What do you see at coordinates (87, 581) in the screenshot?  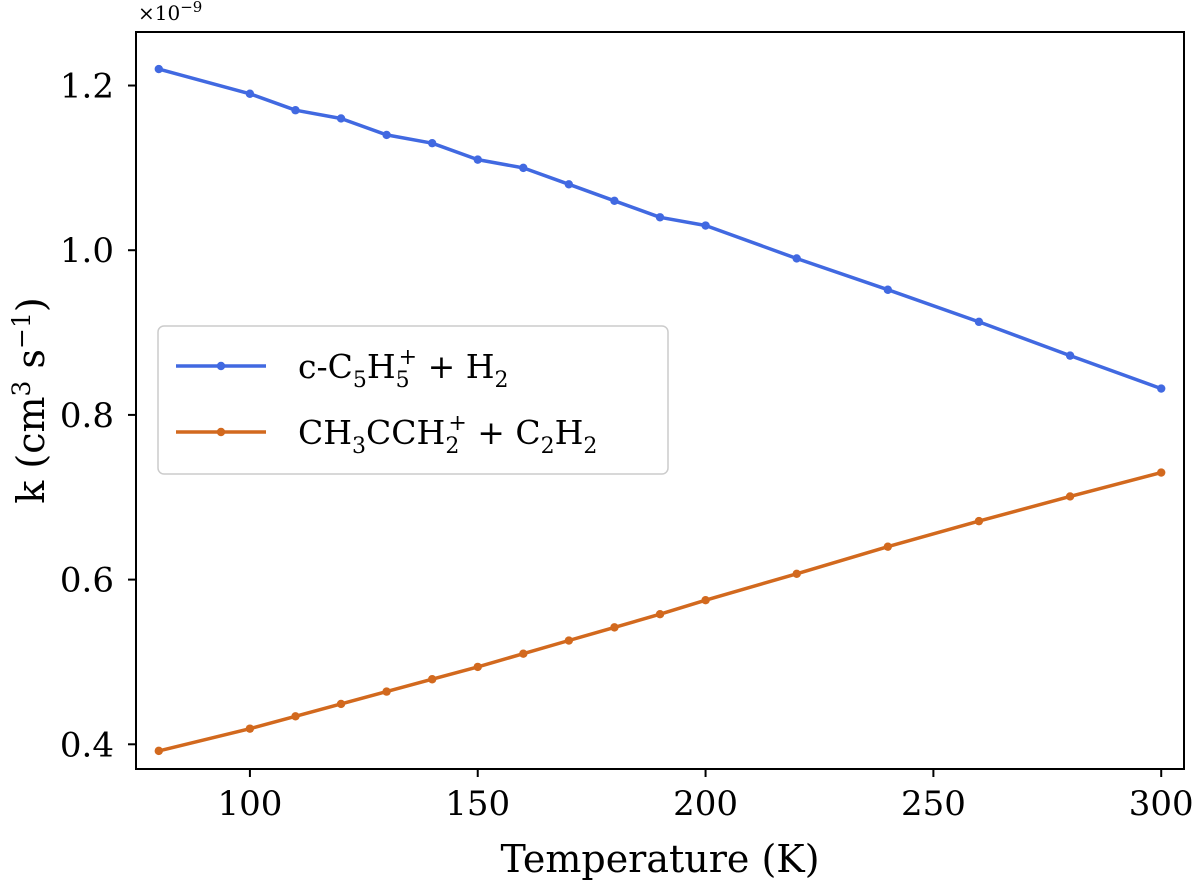 I see `y-tick-label: 0.6` at bounding box center [87, 581].